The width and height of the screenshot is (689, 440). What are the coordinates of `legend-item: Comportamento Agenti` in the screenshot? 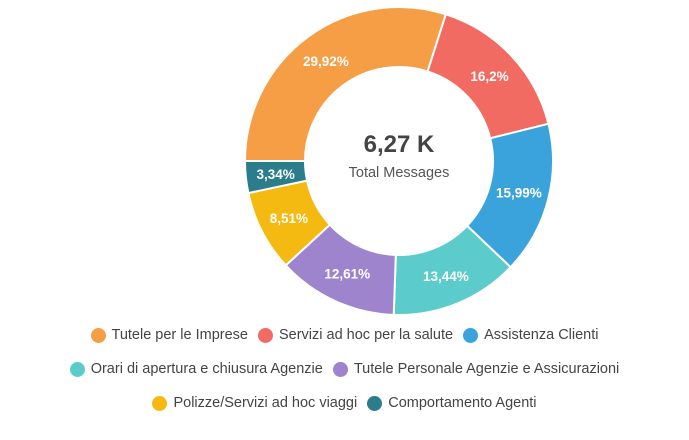 It's located at (452, 403).